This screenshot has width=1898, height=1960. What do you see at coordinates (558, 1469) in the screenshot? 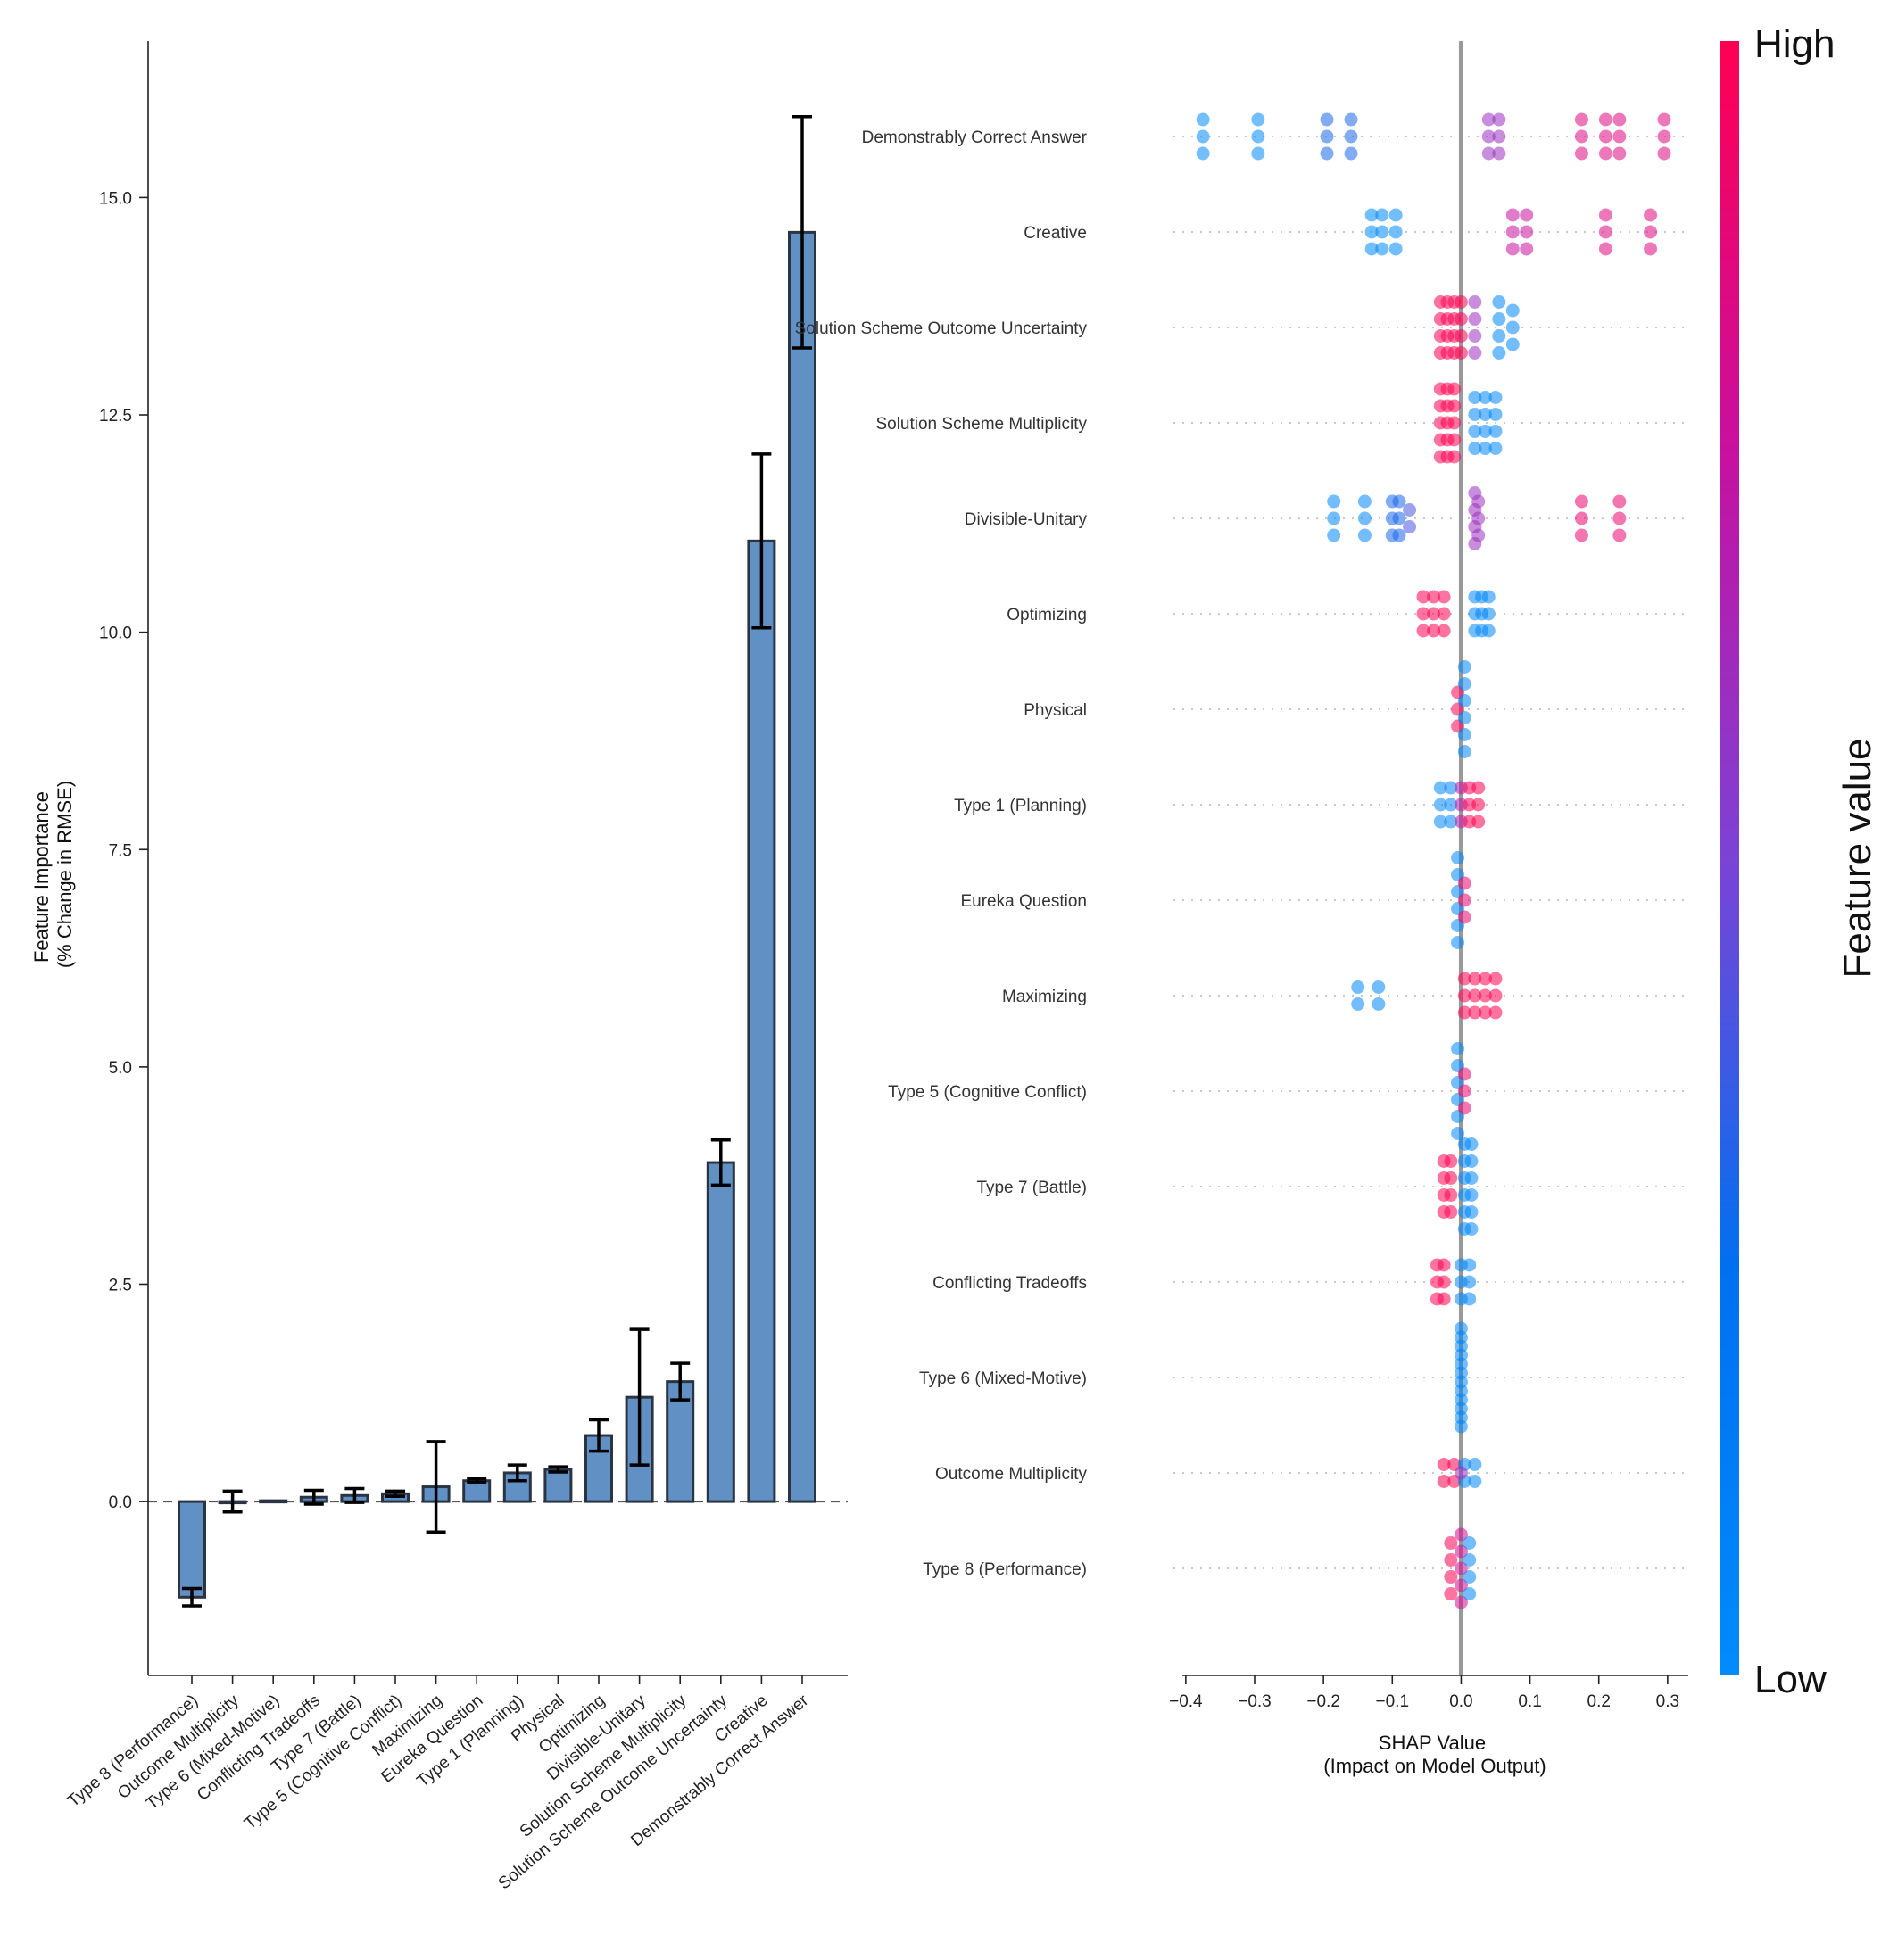
I see `error-bar-physical` at bounding box center [558, 1469].